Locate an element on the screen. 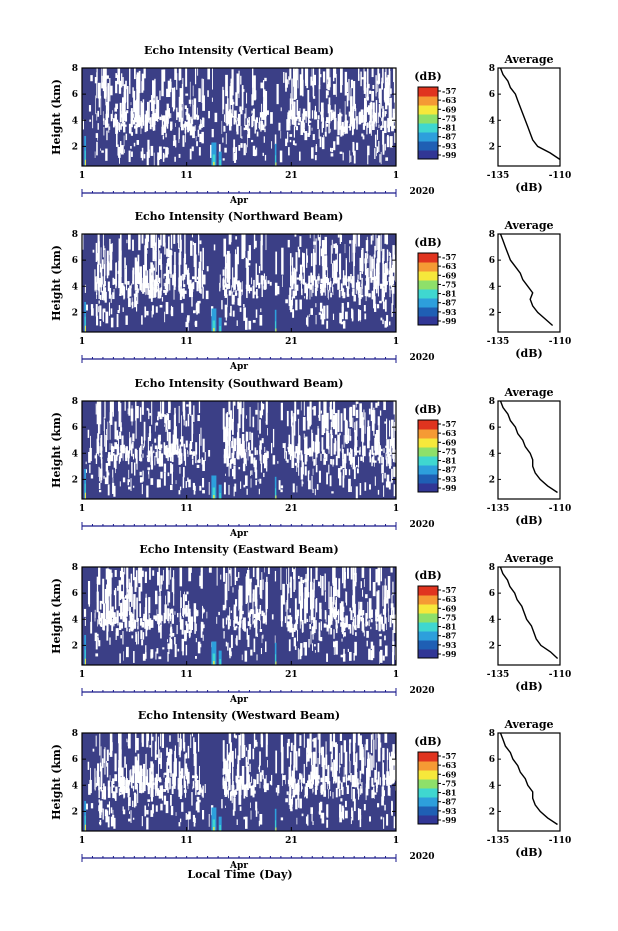 This screenshot has height=931, width=618. echo-plume-core is located at coordinates (220, 495).